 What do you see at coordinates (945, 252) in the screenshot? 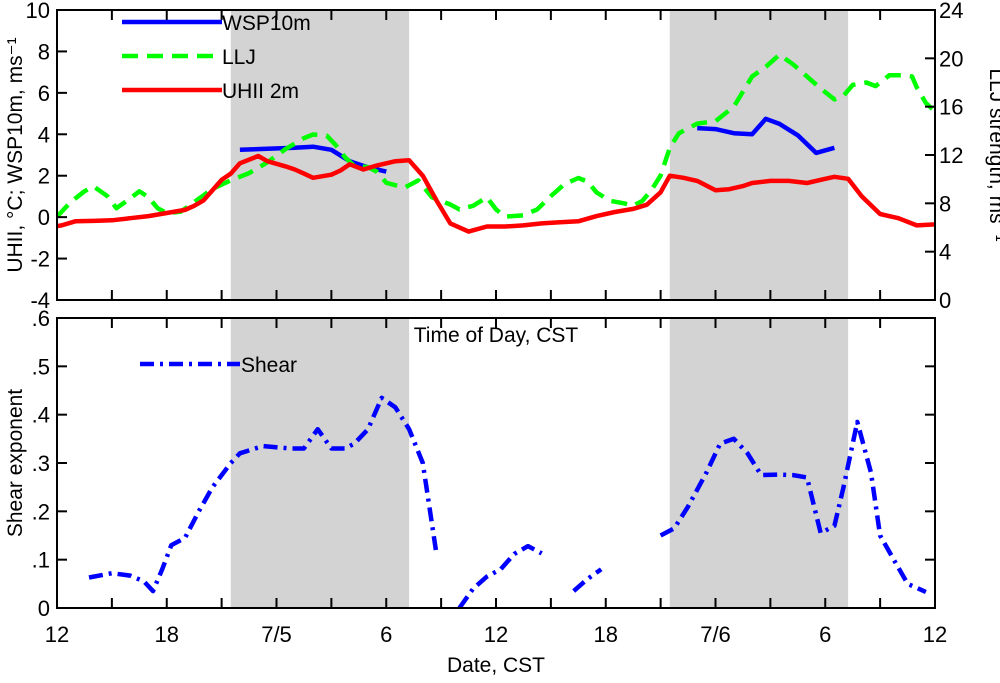
I see `top-y2tick-label: 4` at bounding box center [945, 252].